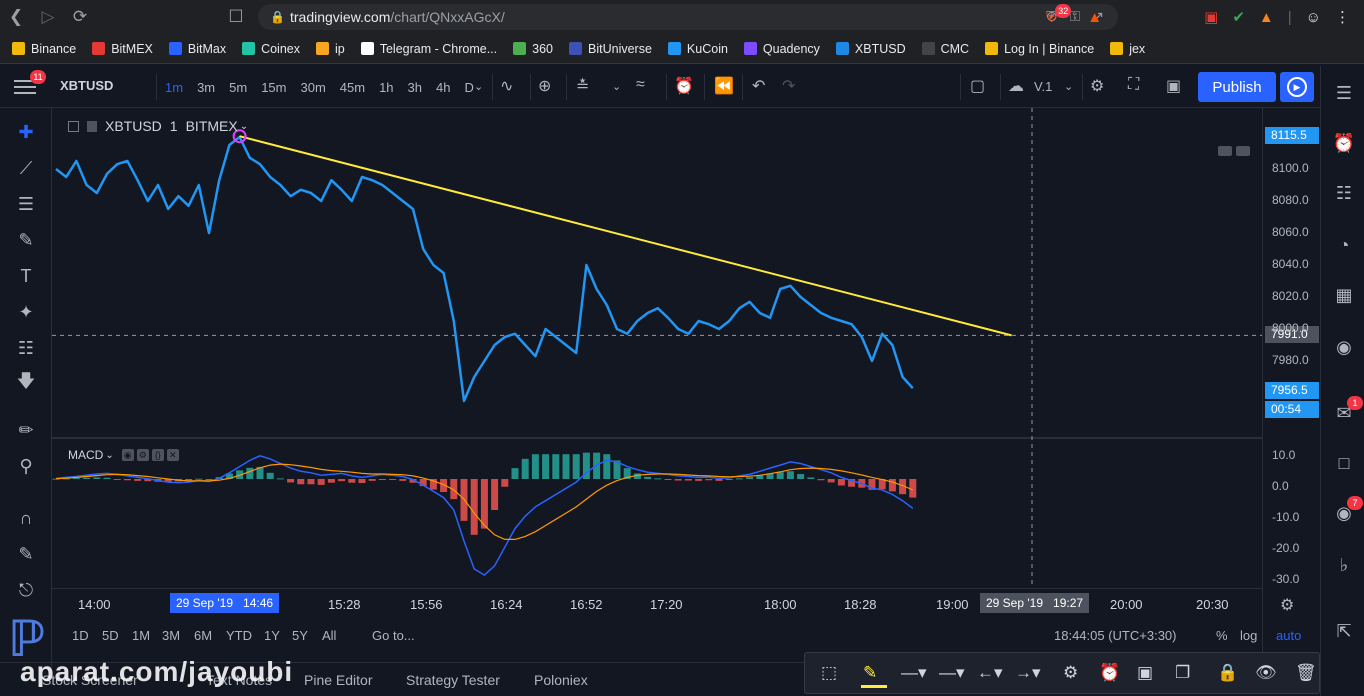  Describe the element at coordinates (1344, 244) in the screenshot. I see `hotlist-icon: ◔` at that location.